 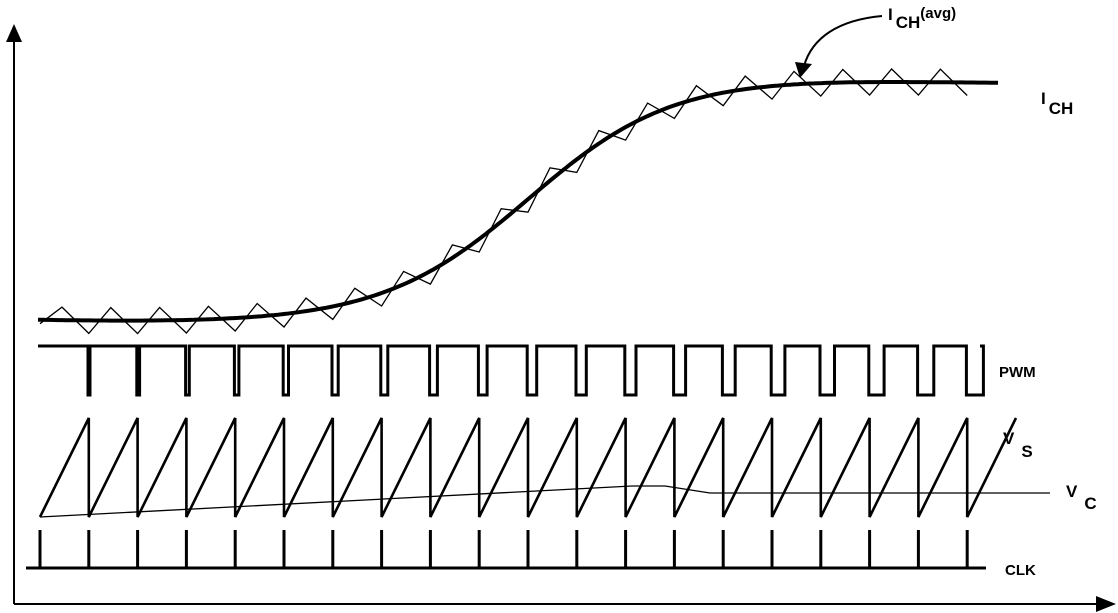 What do you see at coordinates (1081, 497) in the screenshot?
I see `vc-label: VC` at bounding box center [1081, 497].